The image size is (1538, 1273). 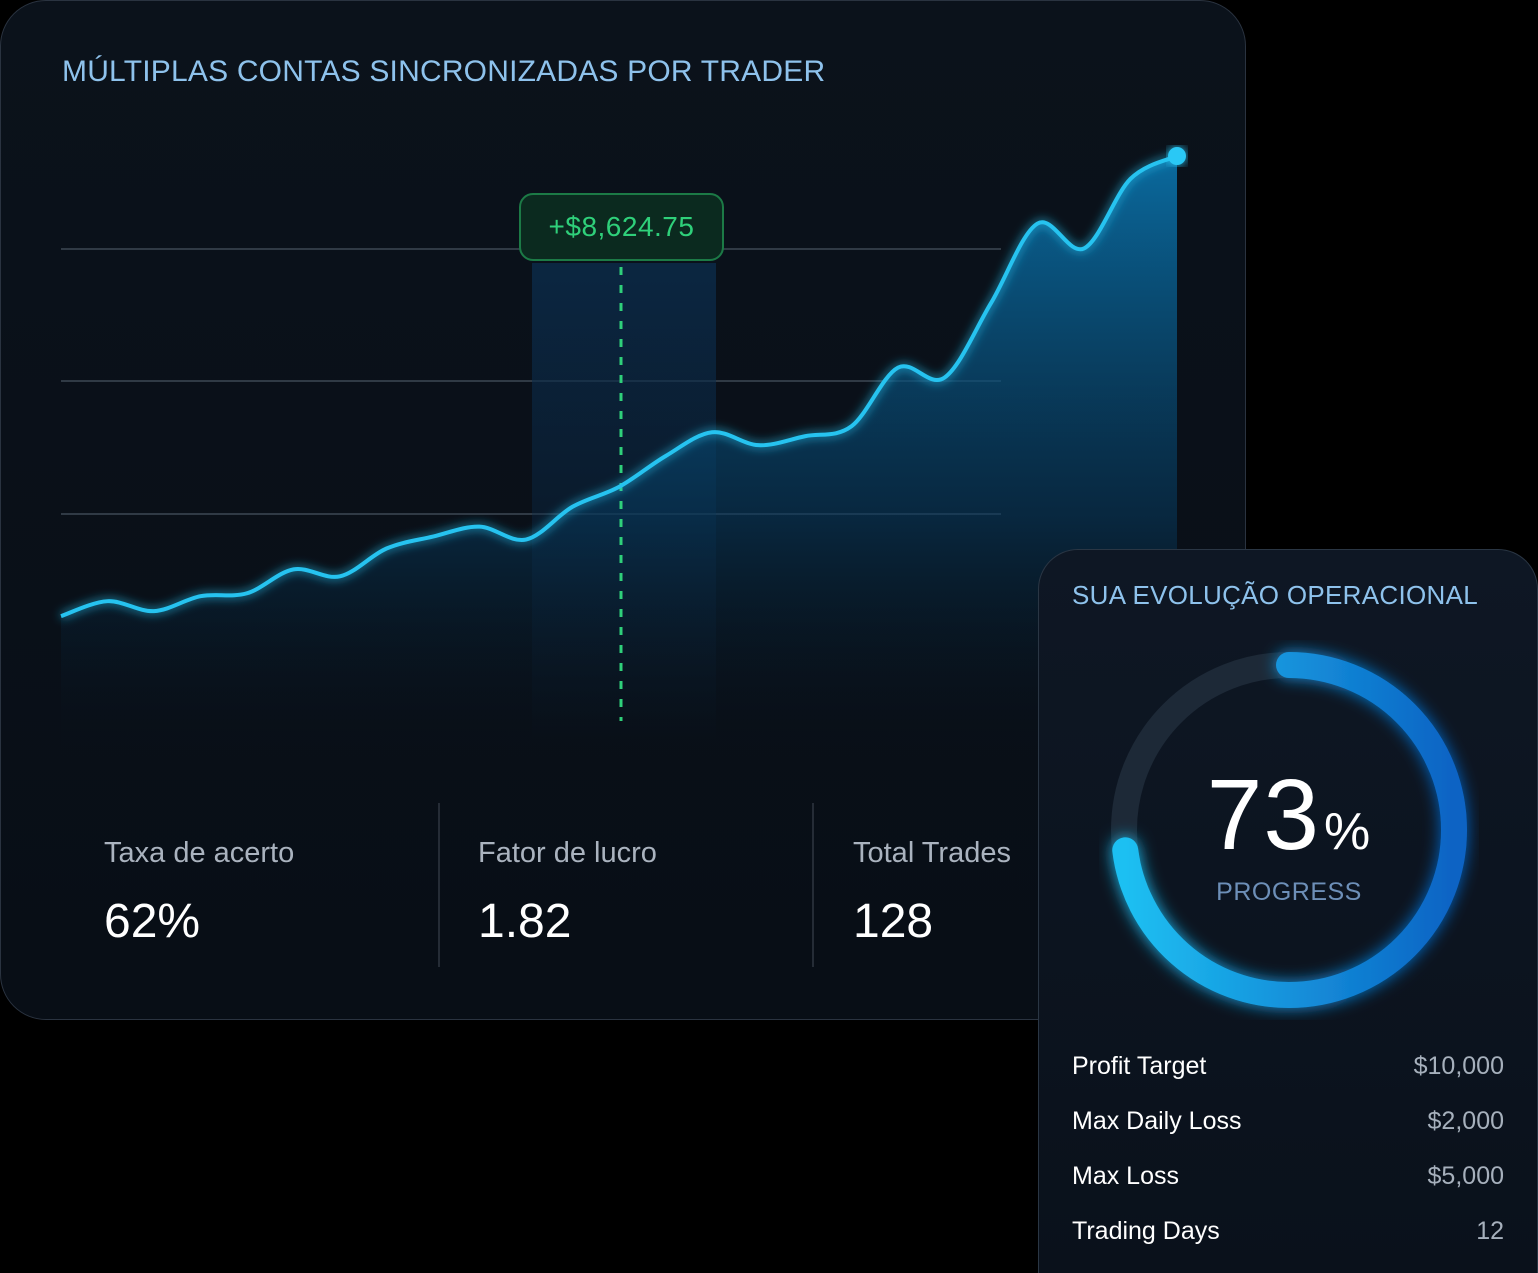 What do you see at coordinates (1288, 1121) in the screenshot?
I see `rule-row-max-daily-loss: Max Daily Loss $2,000` at bounding box center [1288, 1121].